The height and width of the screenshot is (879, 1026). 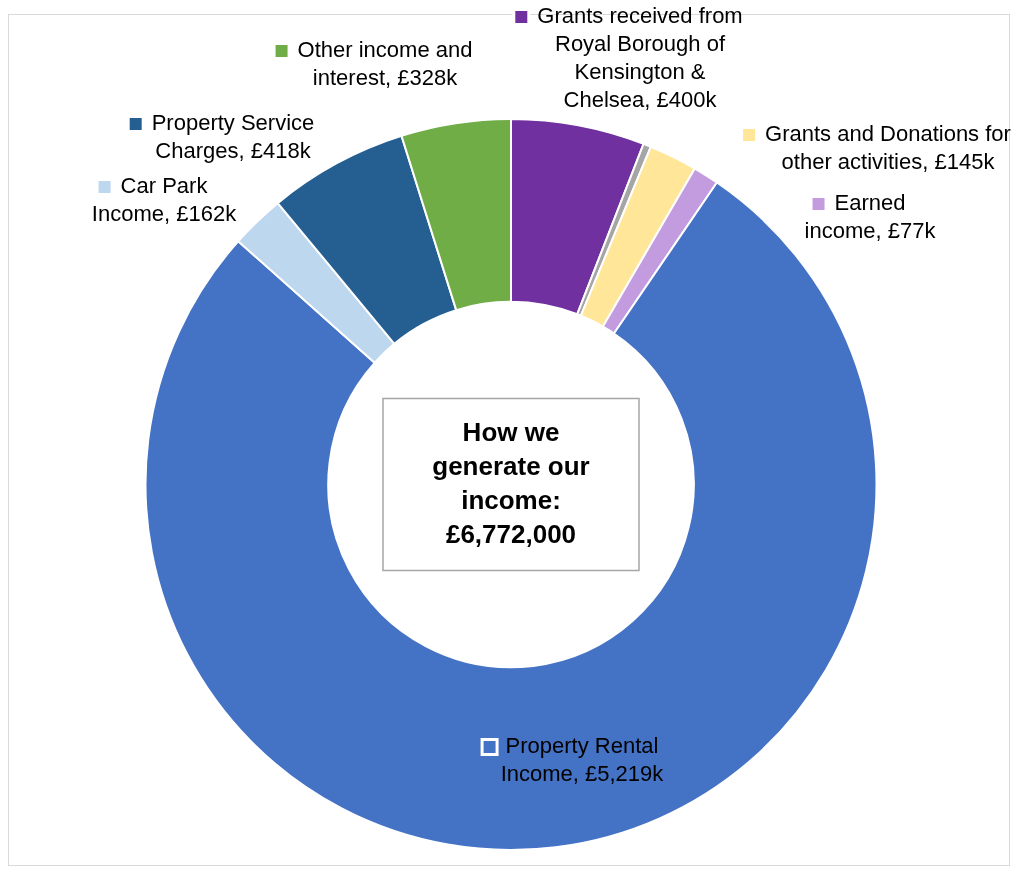 What do you see at coordinates (582, 760) in the screenshot?
I see `legend-label: Property Rental Income, £5,219k` at bounding box center [582, 760].